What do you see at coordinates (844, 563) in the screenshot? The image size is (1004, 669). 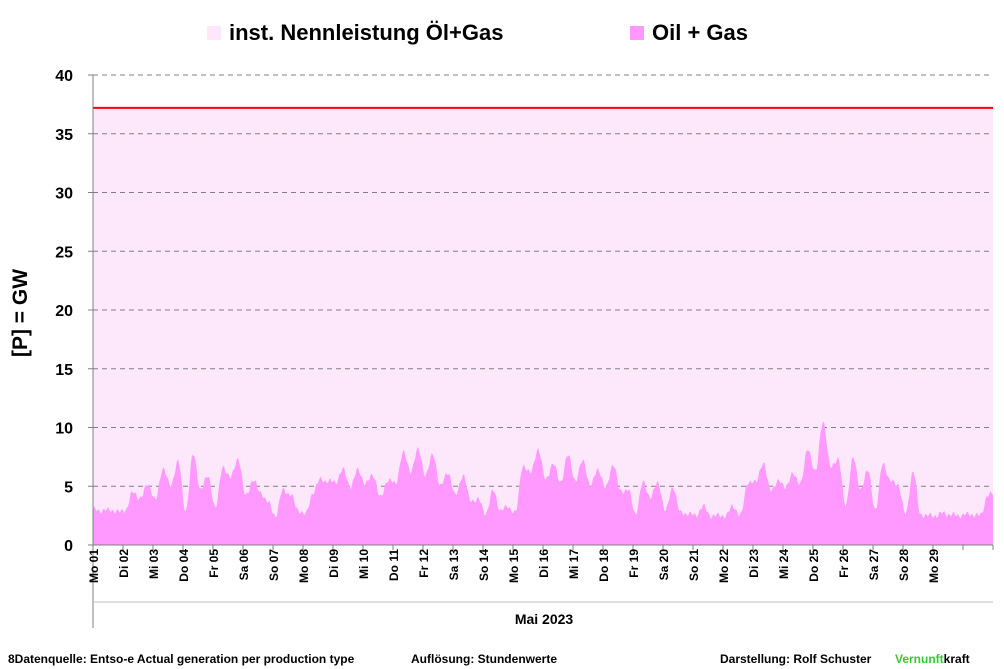 I see `x-tick-label-25: Fr 26` at bounding box center [844, 563].